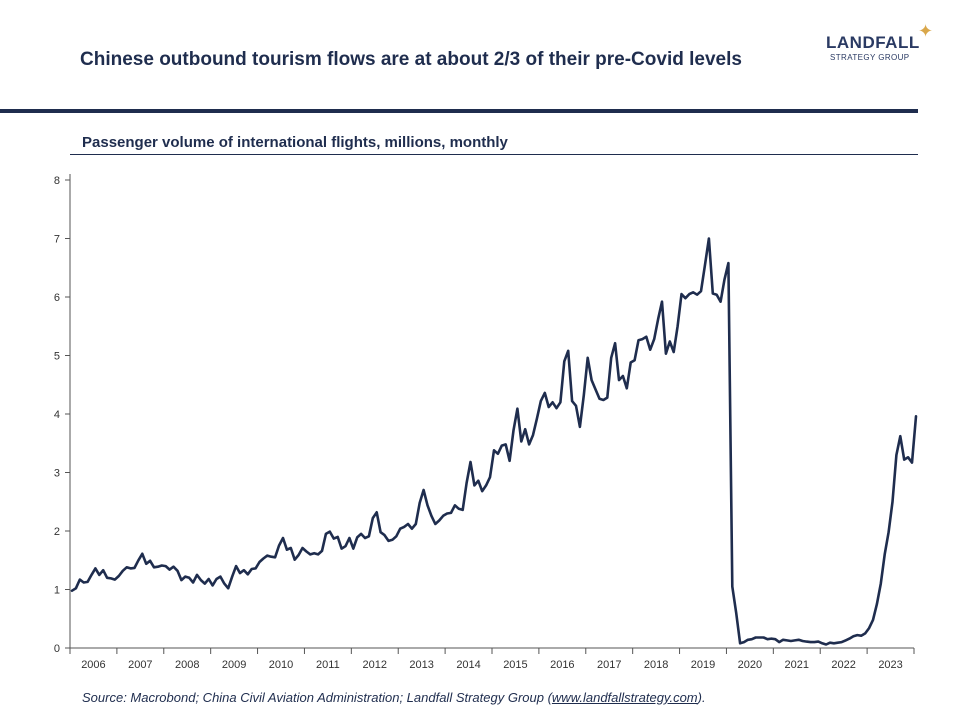  What do you see at coordinates (234, 665) in the screenshot?
I see `x-tick-label: 2009` at bounding box center [234, 665].